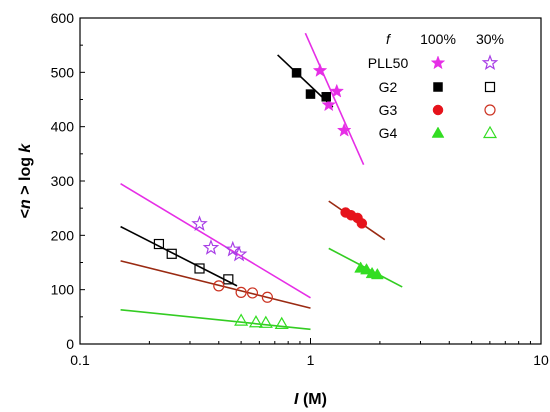 The image size is (550, 412). I want to click on y-tick-label: 200, so click(63, 235).